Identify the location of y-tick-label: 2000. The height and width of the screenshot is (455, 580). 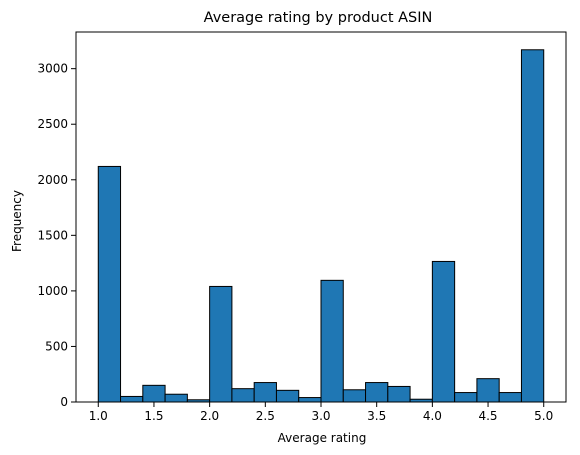
(52, 180).